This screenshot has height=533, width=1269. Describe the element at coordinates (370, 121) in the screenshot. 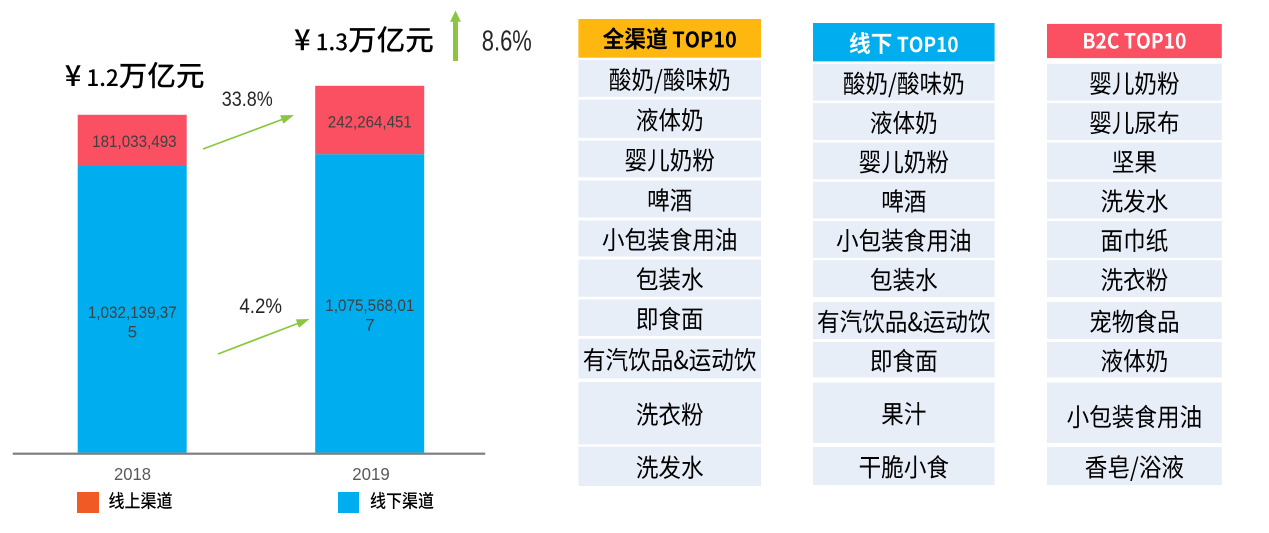

I see `svg-text: 242,264,451` at that location.